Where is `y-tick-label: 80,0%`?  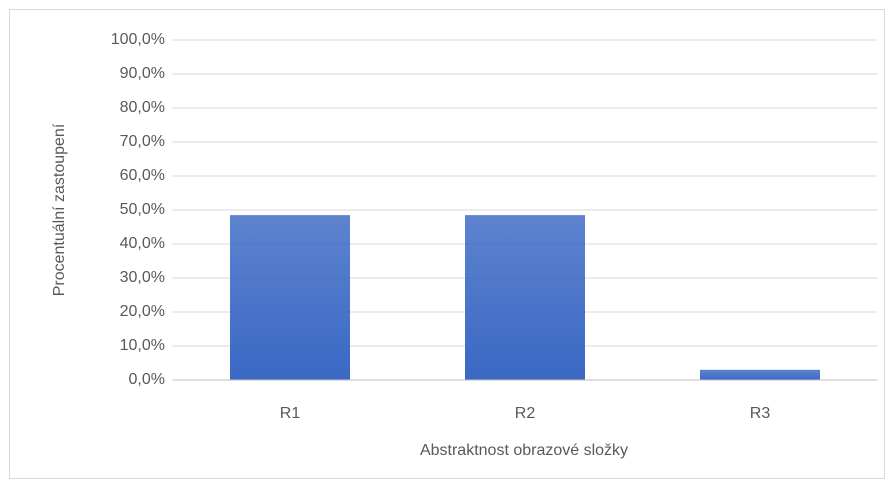
y-tick-label: 80,0% is located at coordinates (142, 107).